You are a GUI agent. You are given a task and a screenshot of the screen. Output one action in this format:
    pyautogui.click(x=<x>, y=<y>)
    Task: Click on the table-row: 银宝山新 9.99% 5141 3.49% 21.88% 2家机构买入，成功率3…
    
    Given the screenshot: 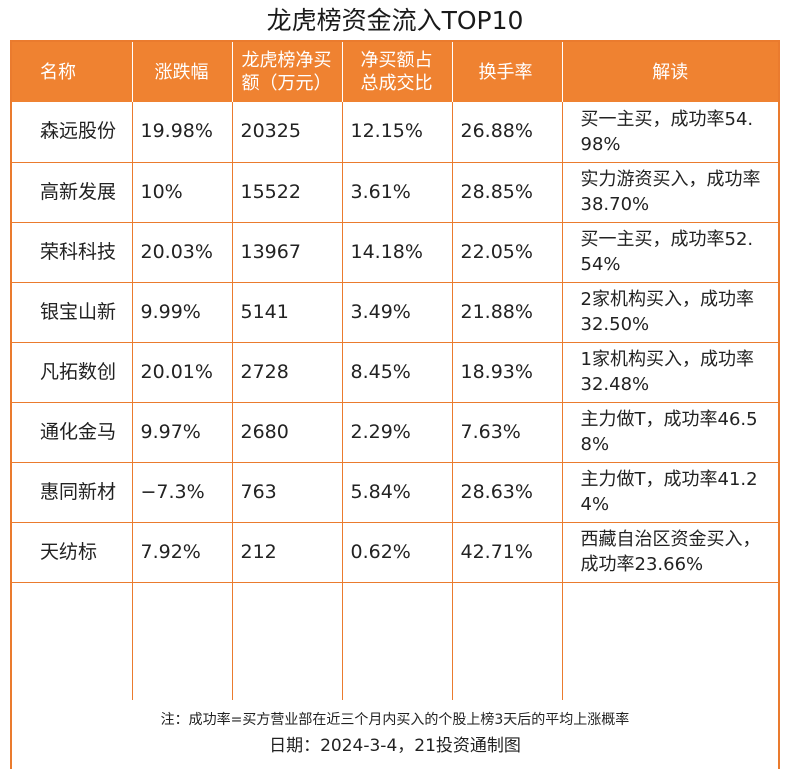 What is the action you would take?
    pyautogui.click(x=395, y=312)
    